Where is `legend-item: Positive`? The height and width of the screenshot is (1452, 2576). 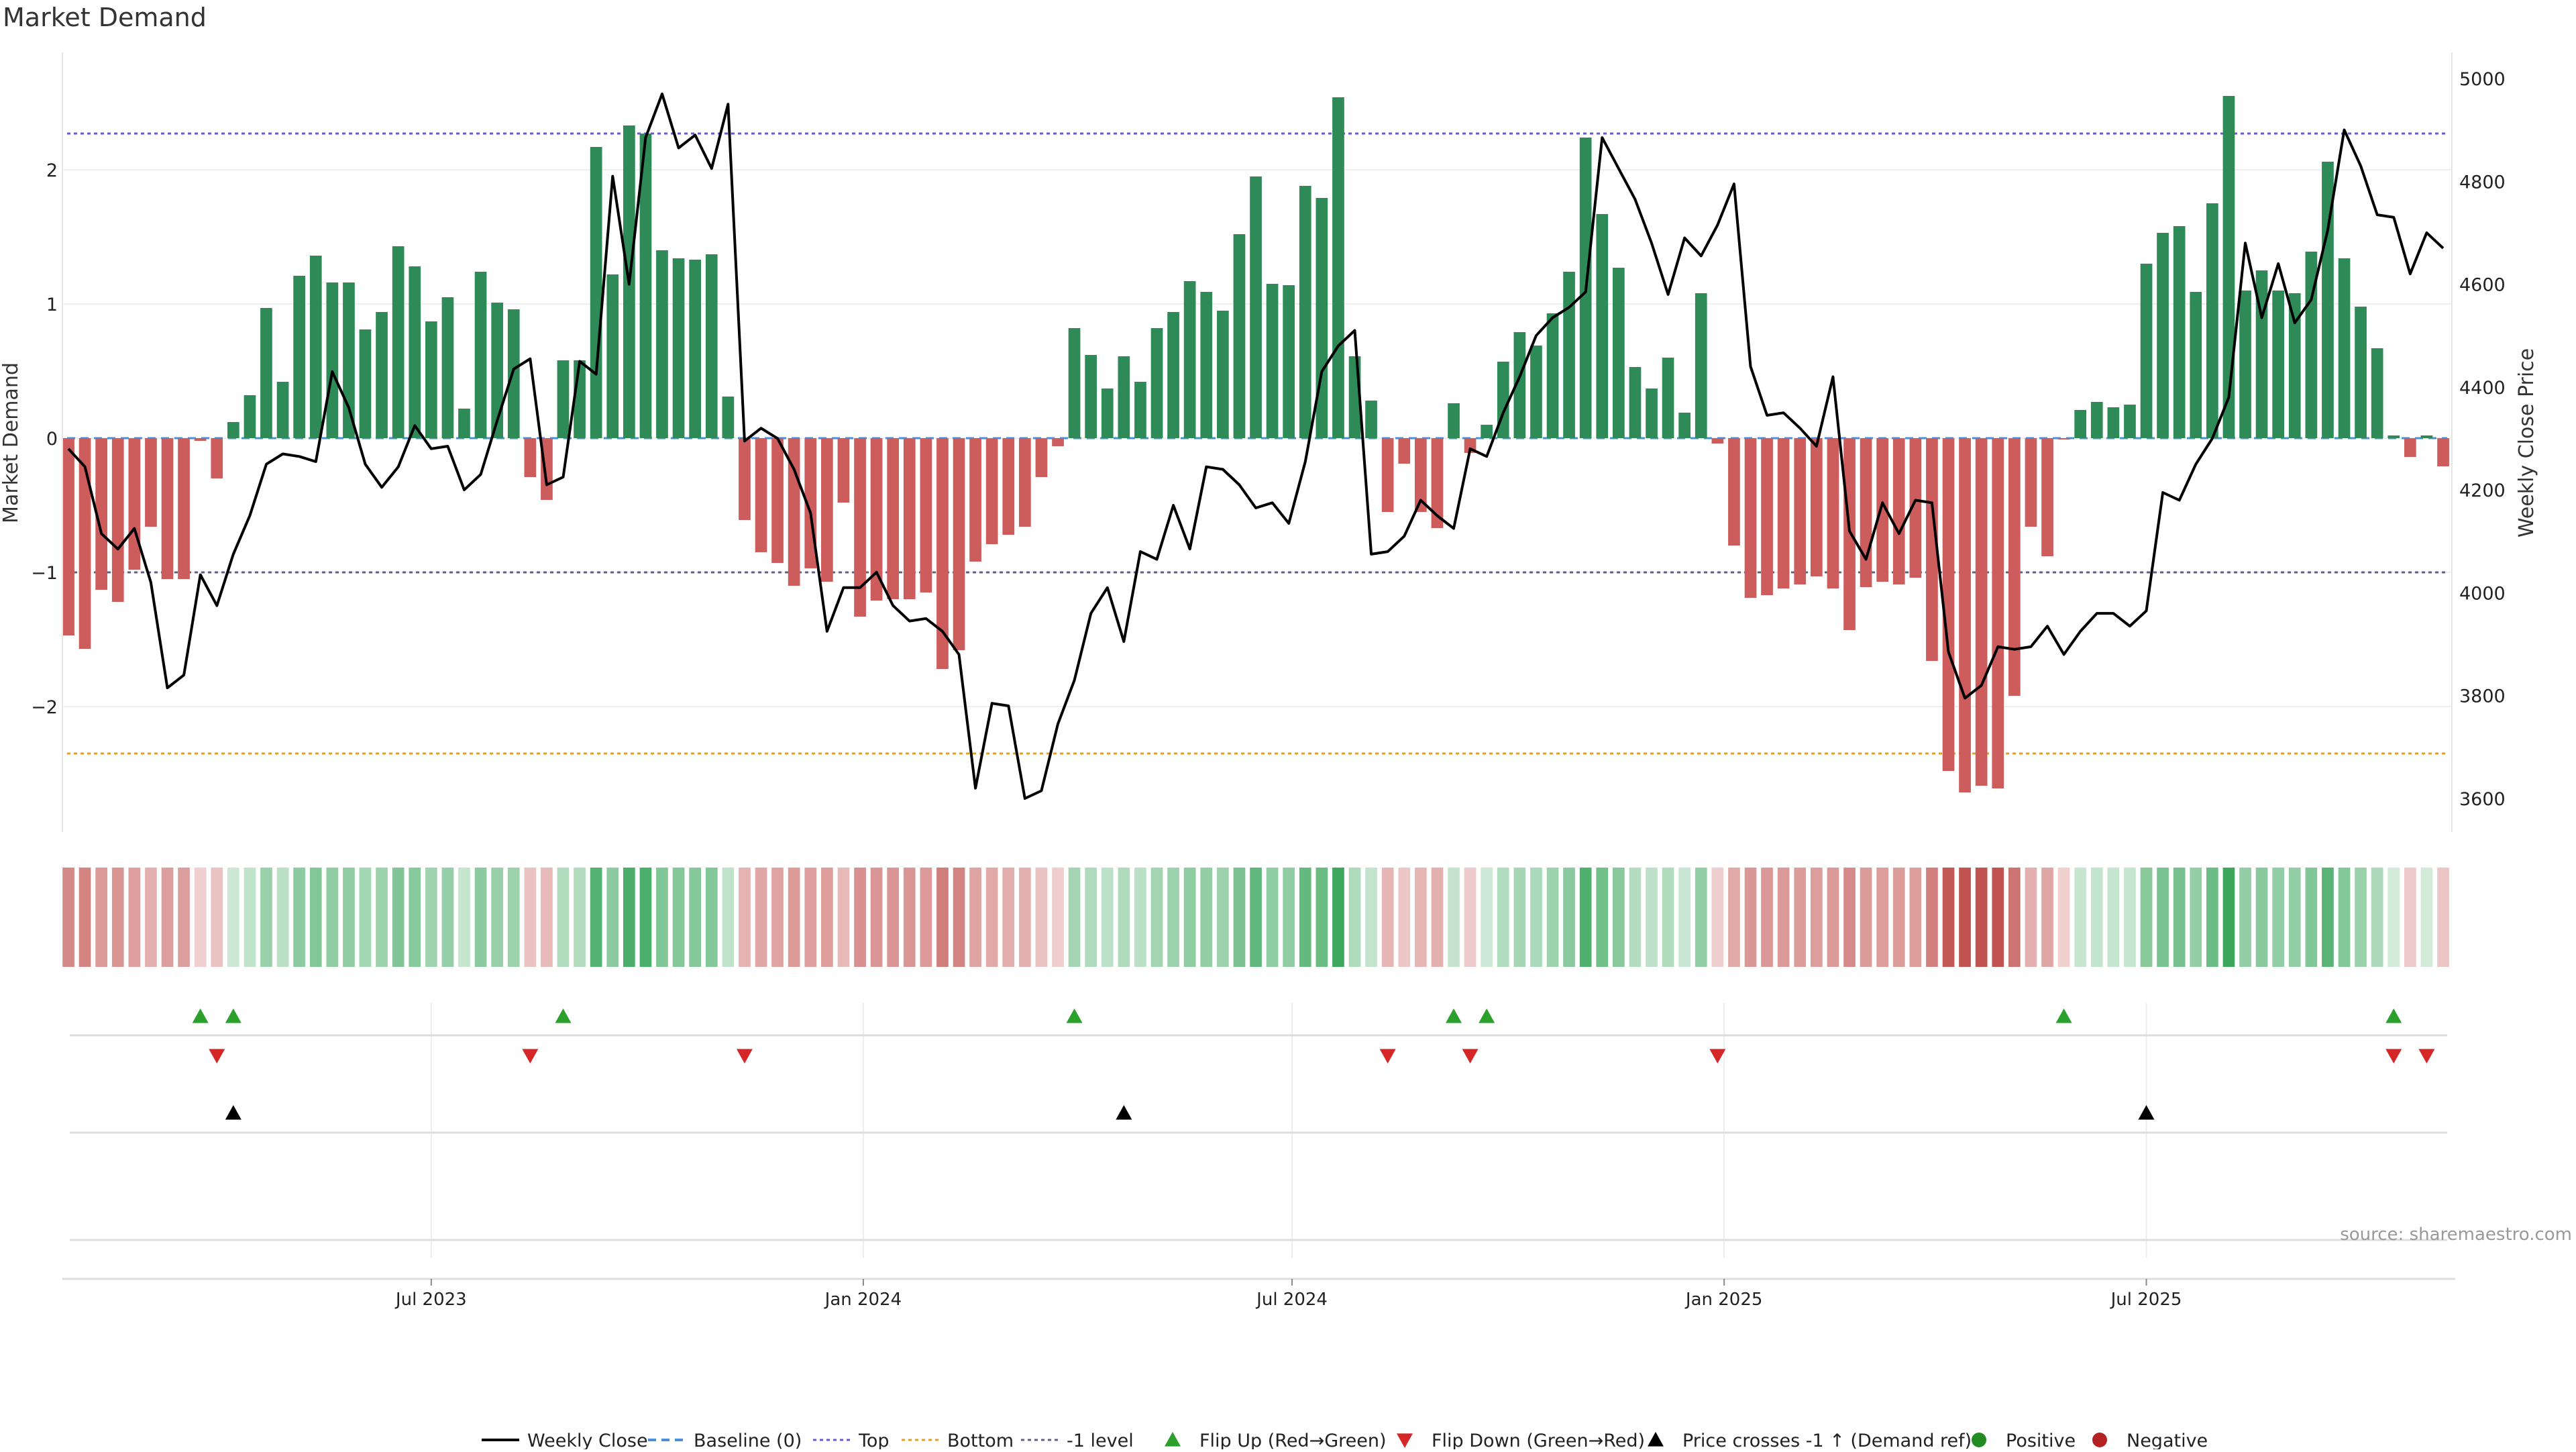 legend-item: Positive is located at coordinates (2024, 1441).